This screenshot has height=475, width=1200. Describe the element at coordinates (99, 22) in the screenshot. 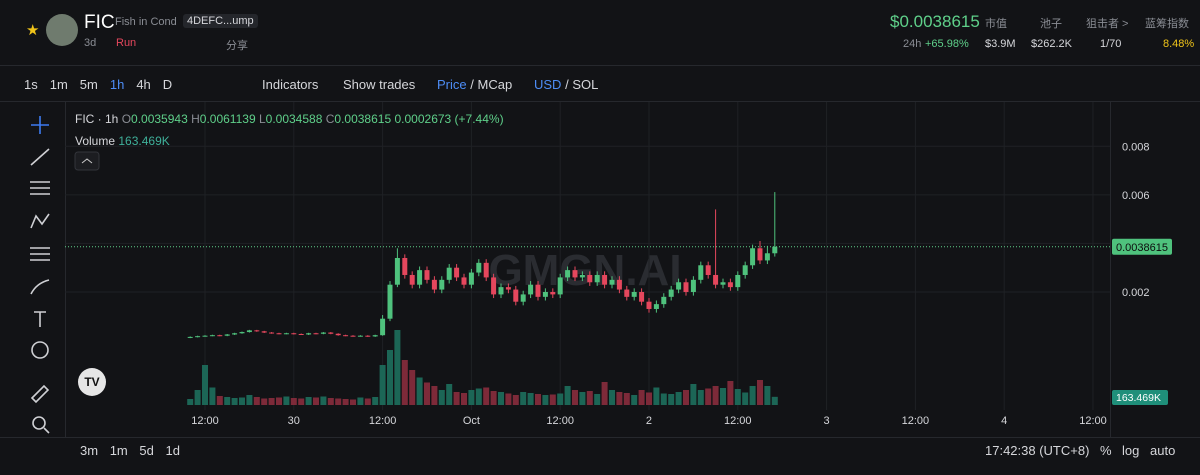

I see `symbol: FIC` at that location.